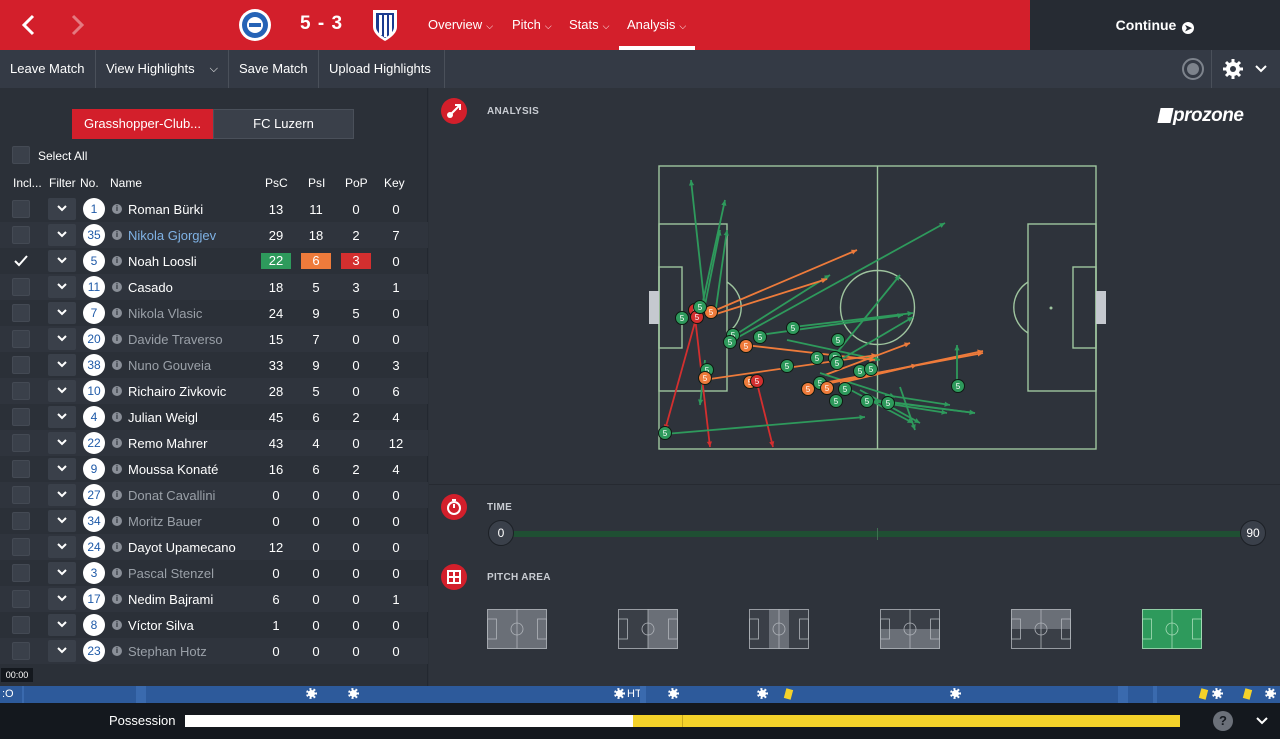 The height and width of the screenshot is (739, 1280). What do you see at coordinates (214, 573) in the screenshot?
I see `player-row: 3 i Pascal Stenzel 0 0 0 0` at bounding box center [214, 573].